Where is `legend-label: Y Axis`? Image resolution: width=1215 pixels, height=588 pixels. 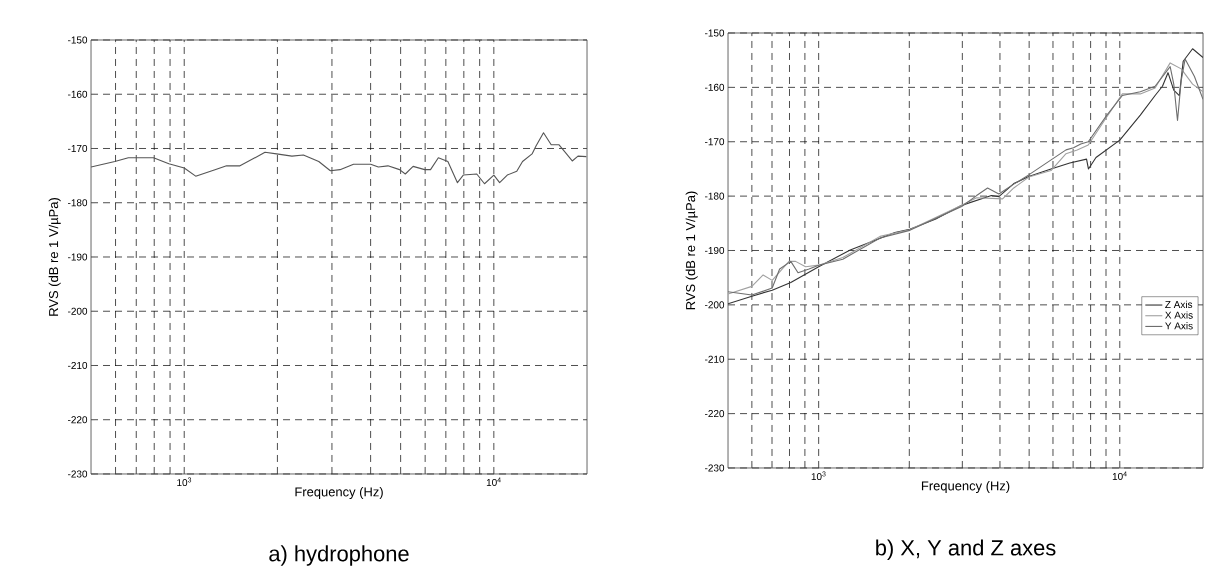
legend-label: Y Axis is located at coordinates (1179, 326).